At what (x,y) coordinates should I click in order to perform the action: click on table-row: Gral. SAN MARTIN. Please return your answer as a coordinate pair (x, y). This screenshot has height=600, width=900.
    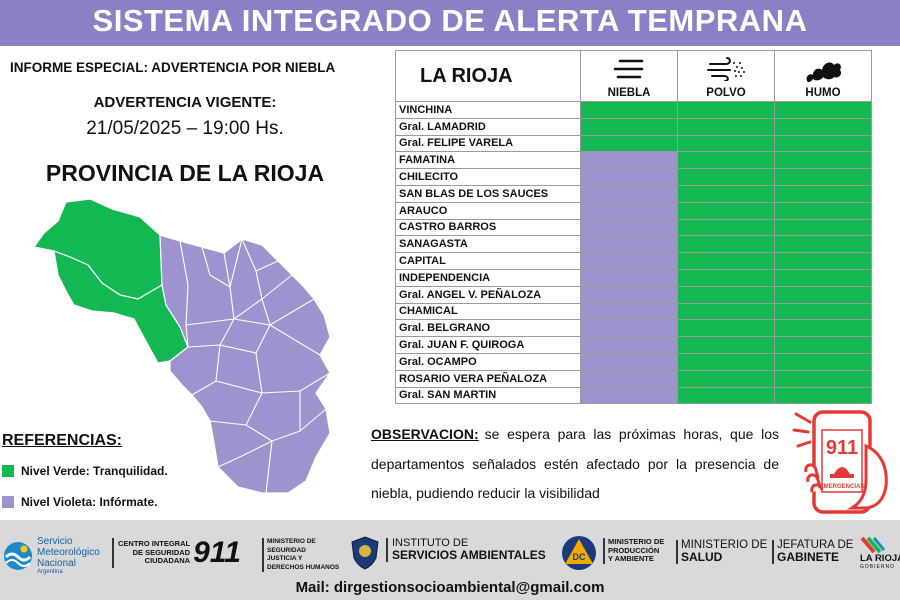
    Looking at the image, I should click on (633, 395).